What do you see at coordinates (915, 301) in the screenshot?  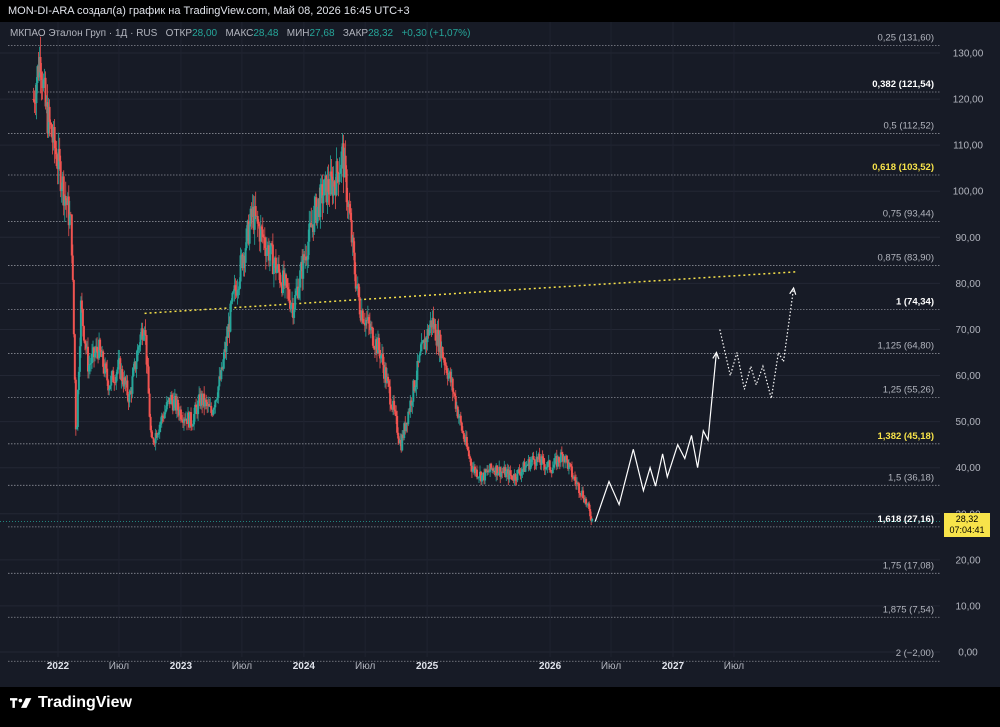 I see `fib-level-label: 1 (74,34)` at bounding box center [915, 301].